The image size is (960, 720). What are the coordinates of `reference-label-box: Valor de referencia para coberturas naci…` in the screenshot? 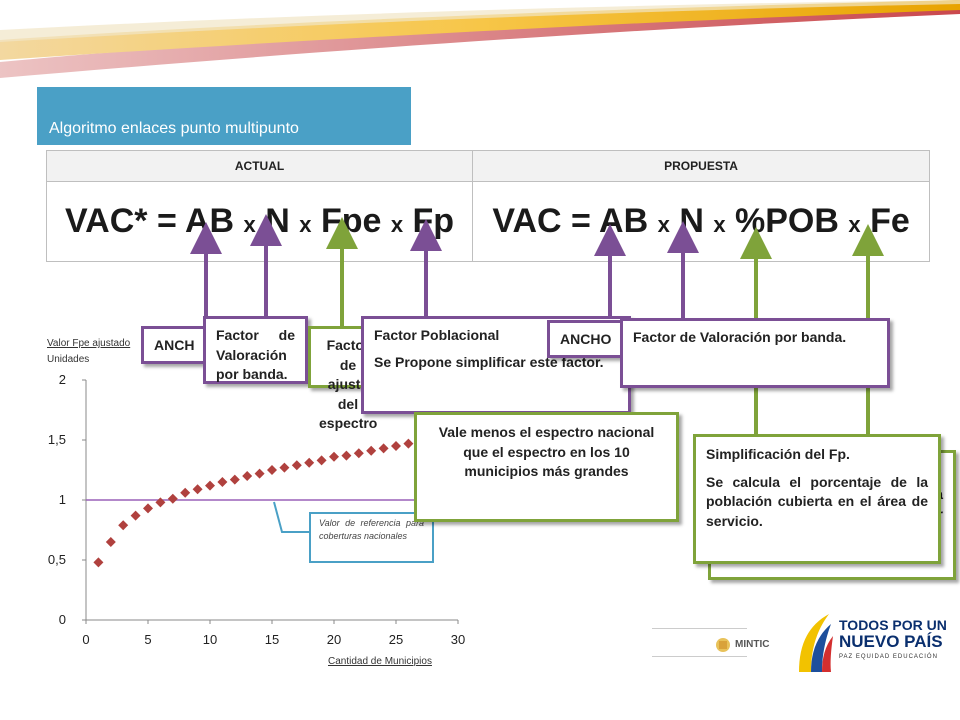 It's located at (371, 537).